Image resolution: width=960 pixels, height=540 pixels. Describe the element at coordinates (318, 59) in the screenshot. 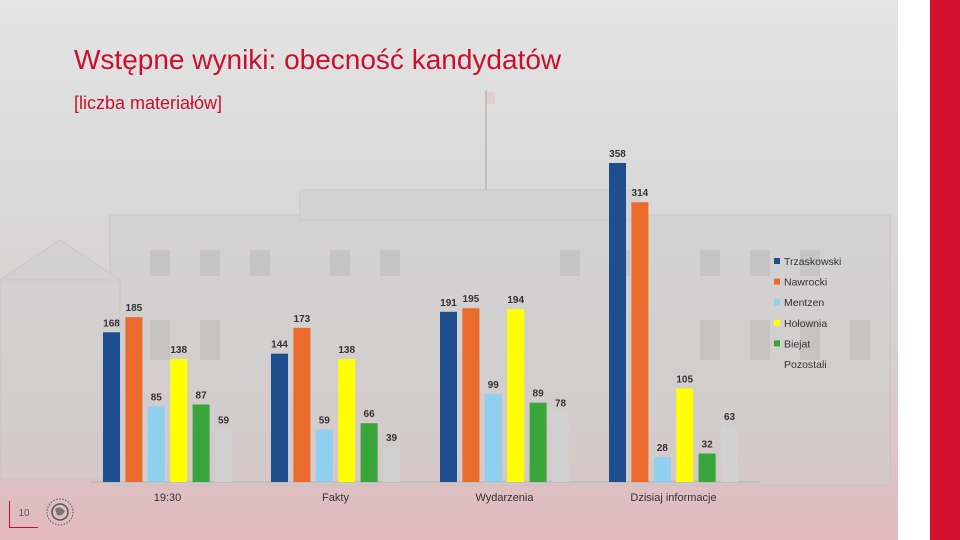

I see `slide-title: Wstępne wyniki: obecność kandydatów` at that location.